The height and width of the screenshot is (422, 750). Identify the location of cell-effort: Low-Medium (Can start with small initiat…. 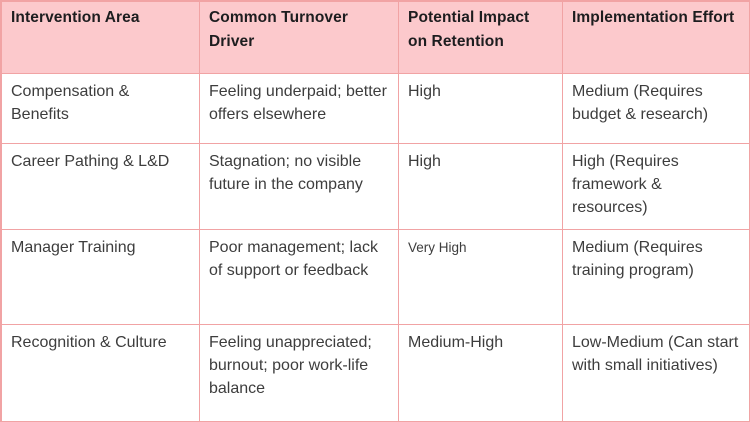
(655, 372).